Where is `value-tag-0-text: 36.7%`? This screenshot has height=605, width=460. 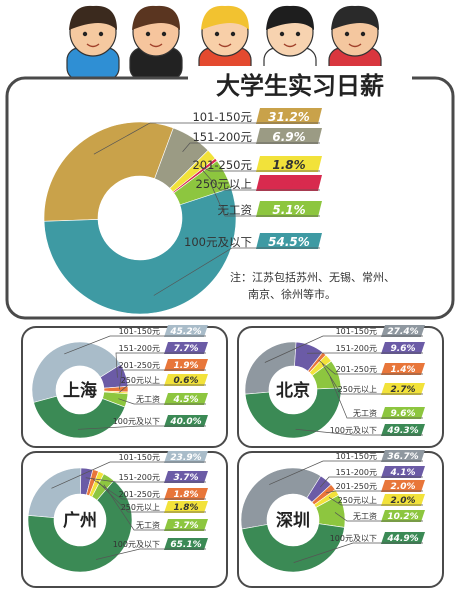 value-tag-0-text: 36.7% is located at coordinates (402, 457).